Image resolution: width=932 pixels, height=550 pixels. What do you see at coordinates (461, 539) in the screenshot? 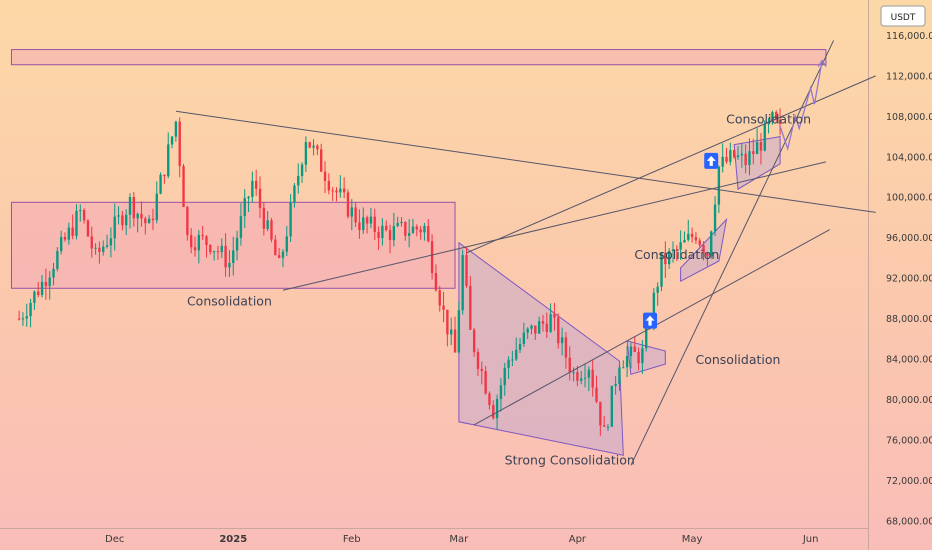
I see `x-axis: Dec 2025 Feb Mar Apr May Jun` at bounding box center [461, 539].